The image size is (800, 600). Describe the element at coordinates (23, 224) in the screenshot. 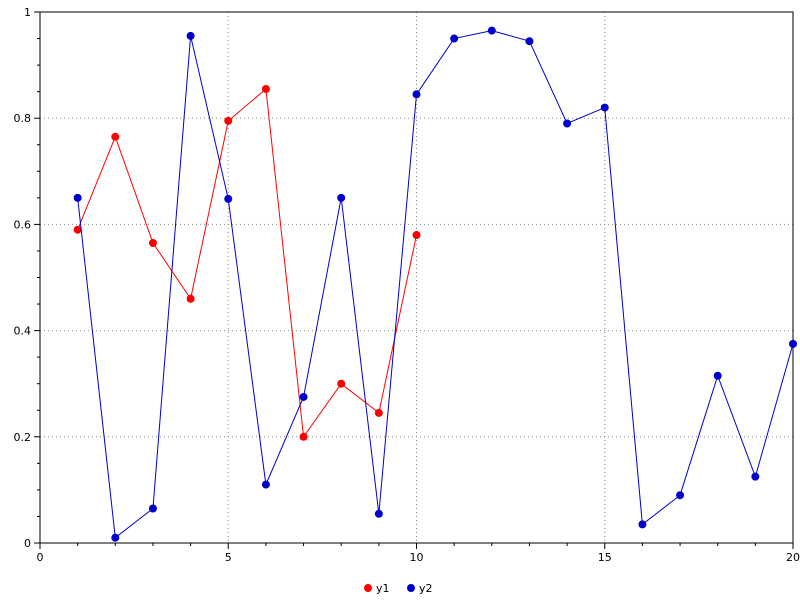

I see `y-tick-label: 0.6` at that location.